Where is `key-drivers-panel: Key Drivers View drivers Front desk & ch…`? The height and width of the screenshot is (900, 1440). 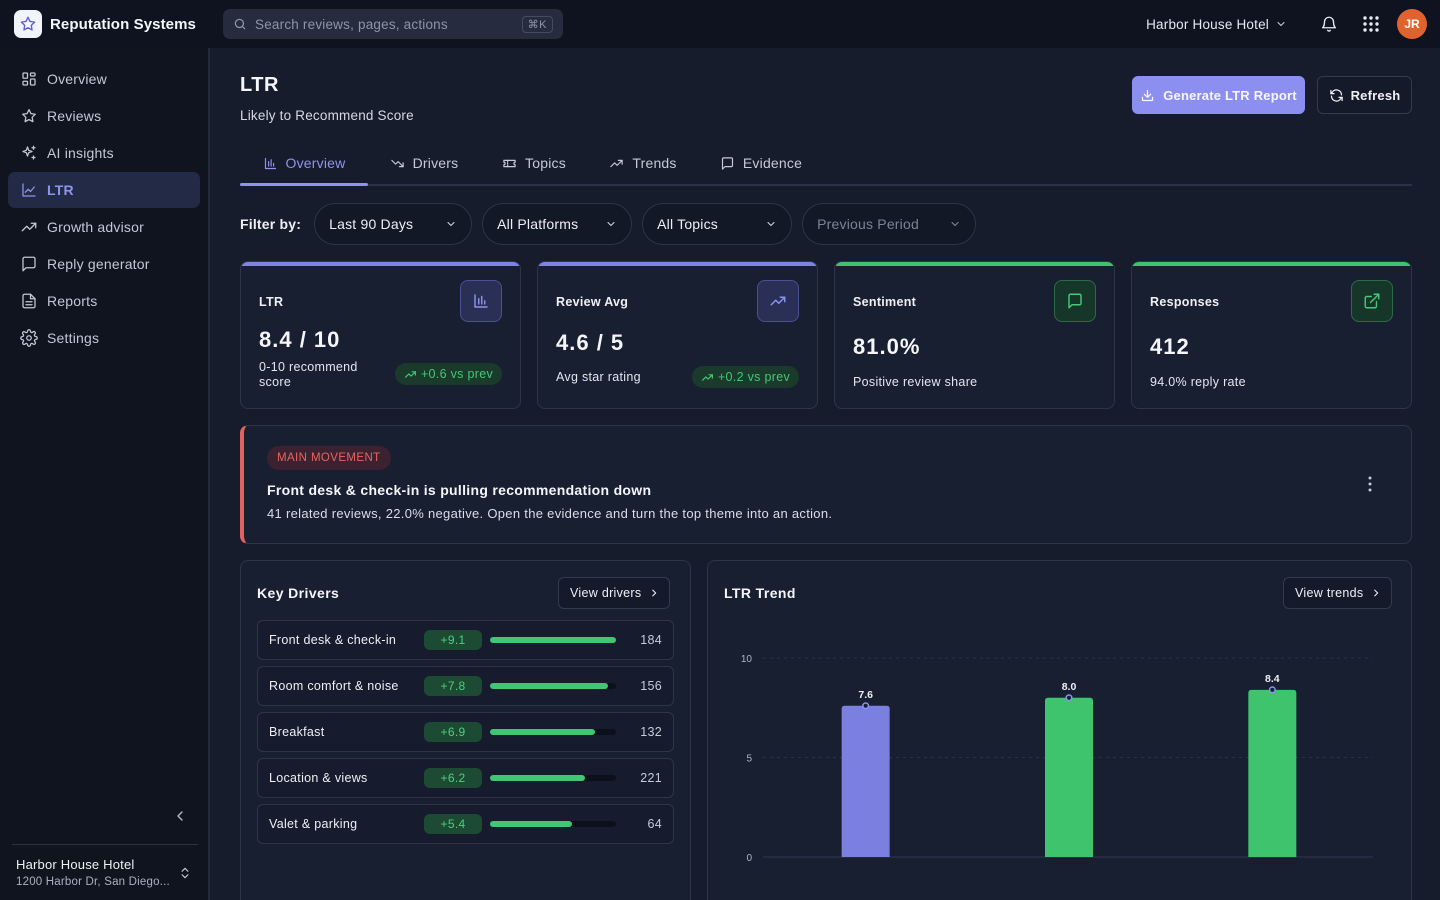
key-drivers-panel: Key Drivers View drivers Front desk & ch… is located at coordinates (465, 730).